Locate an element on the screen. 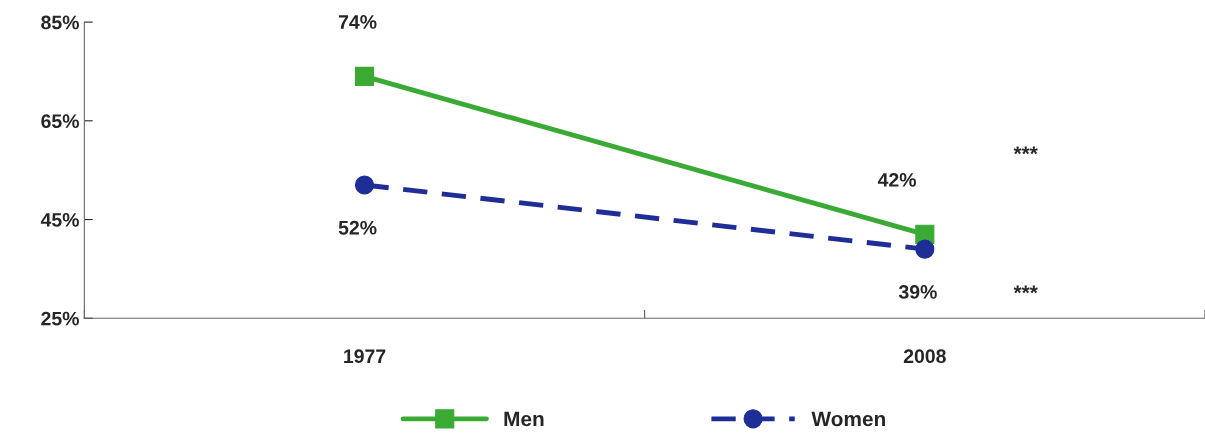 The height and width of the screenshot is (442, 1205). x-tick-label: 1977 is located at coordinates (365, 356).